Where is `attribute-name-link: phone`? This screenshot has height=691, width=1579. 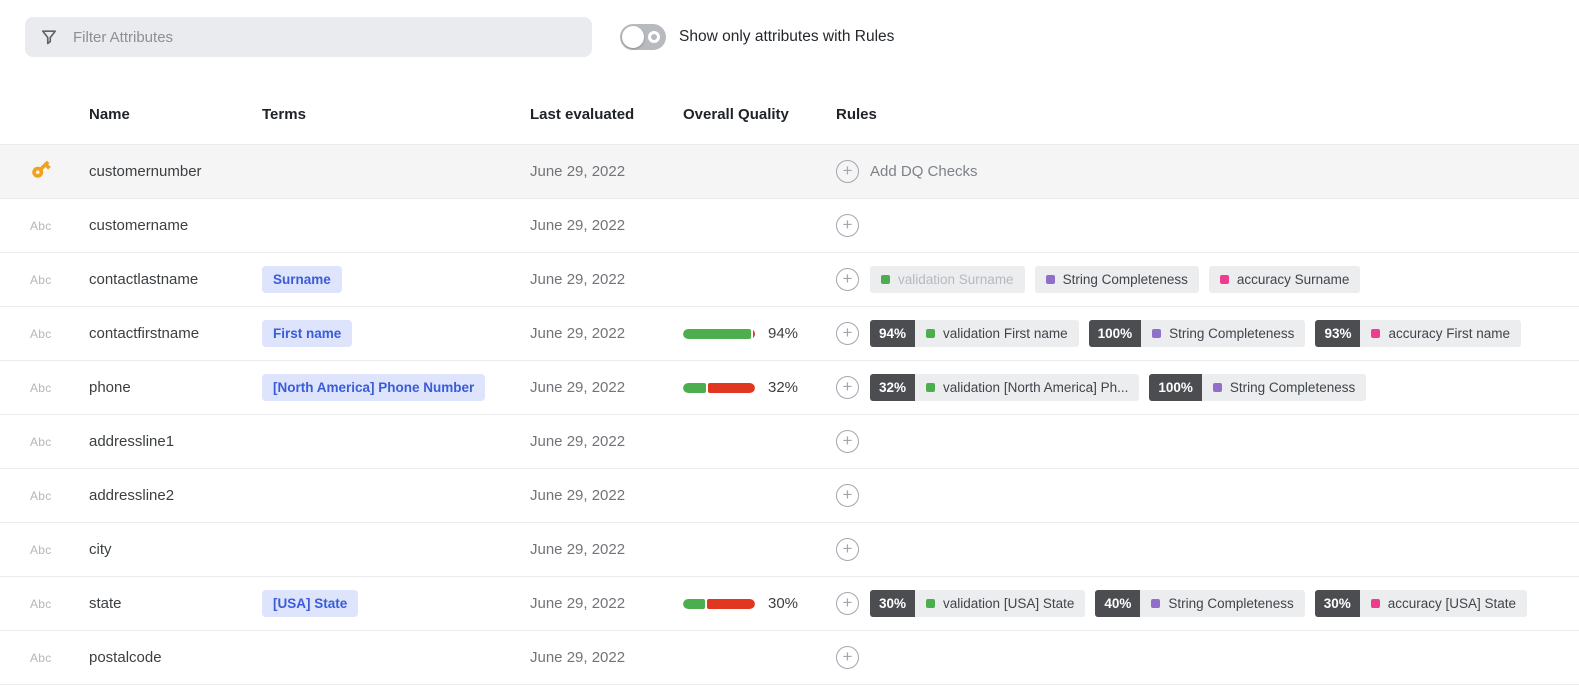 attribute-name-link: phone is located at coordinates (110, 387).